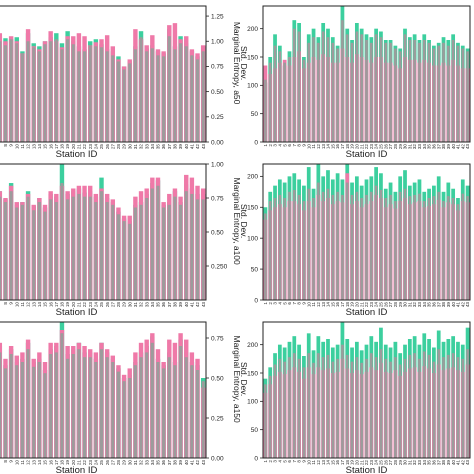  What do you see at coordinates (318, 305) in the screenshot?
I see `station-label: 12` at bounding box center [318, 305].